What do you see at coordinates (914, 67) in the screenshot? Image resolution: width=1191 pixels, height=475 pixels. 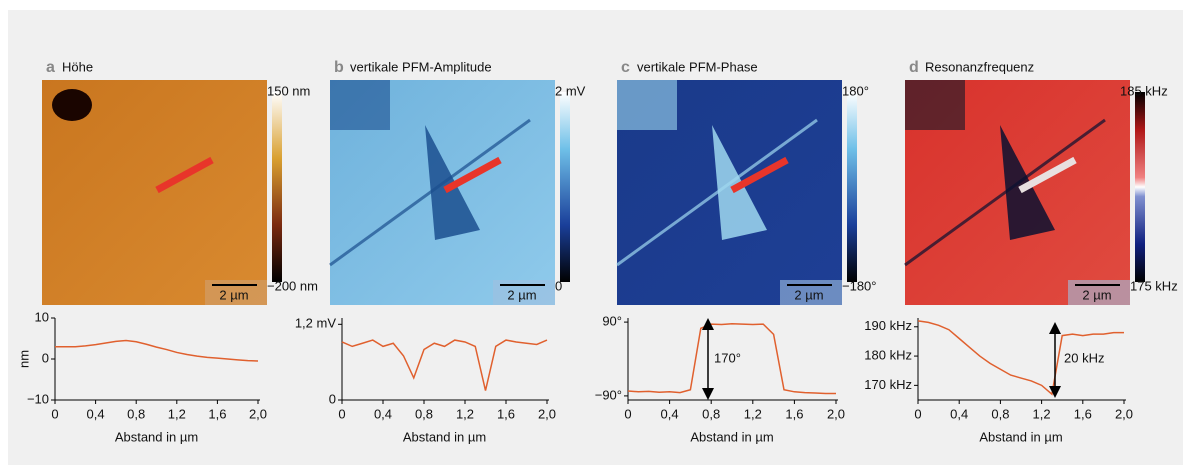 I see `panel-letter: d` at bounding box center [914, 67].